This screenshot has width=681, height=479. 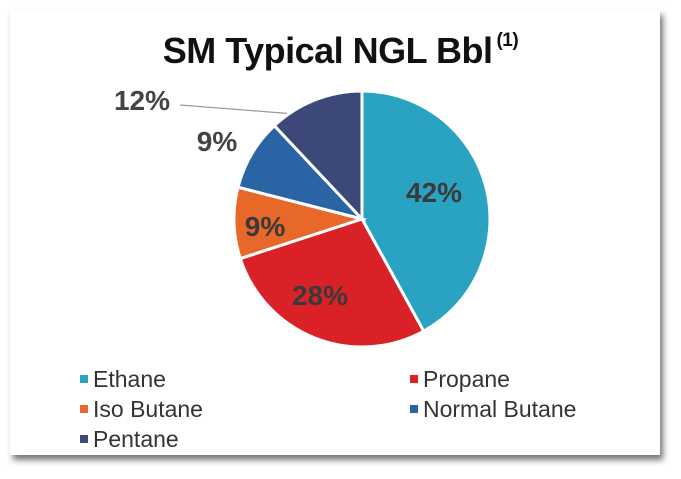 I want to click on legend-item-normal-butane: Normal Butane, so click(x=493, y=409).